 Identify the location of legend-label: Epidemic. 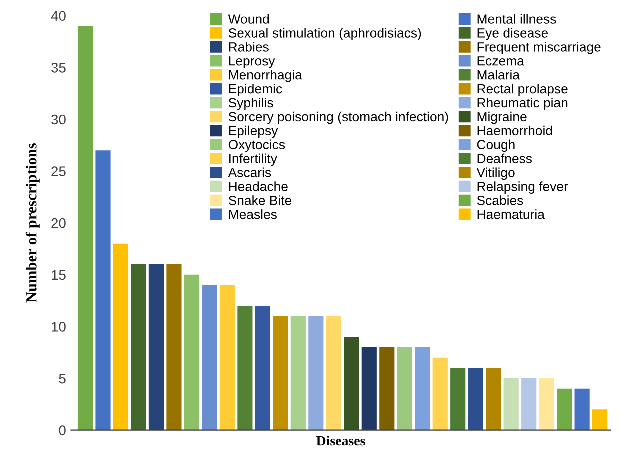
(255, 90).